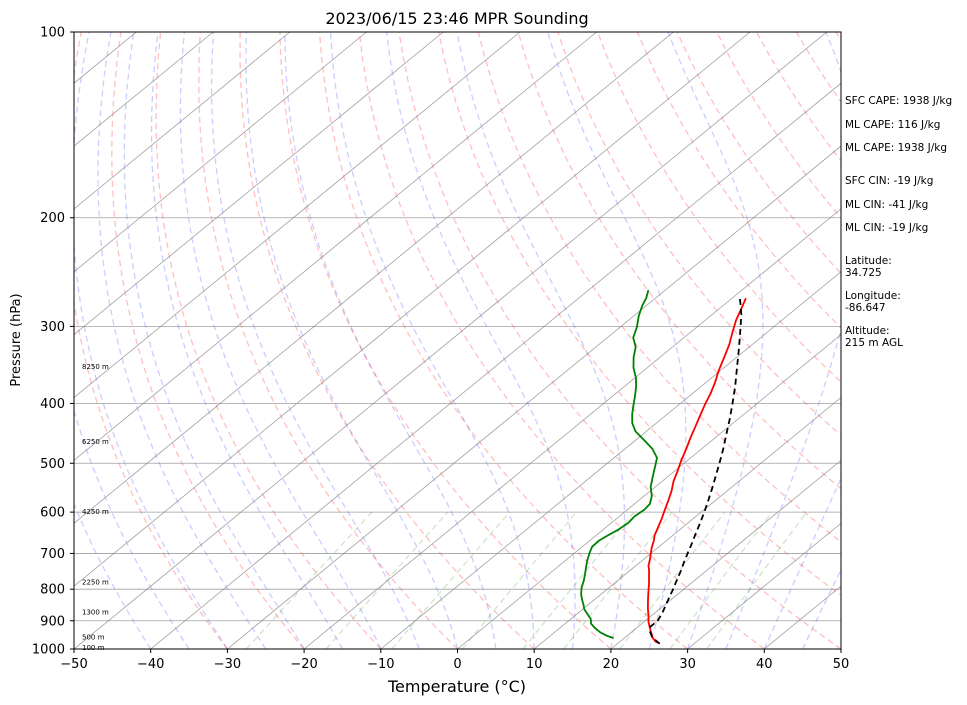  Describe the element at coordinates (534, 664) in the screenshot. I see `x-tick-label: 10` at that location.